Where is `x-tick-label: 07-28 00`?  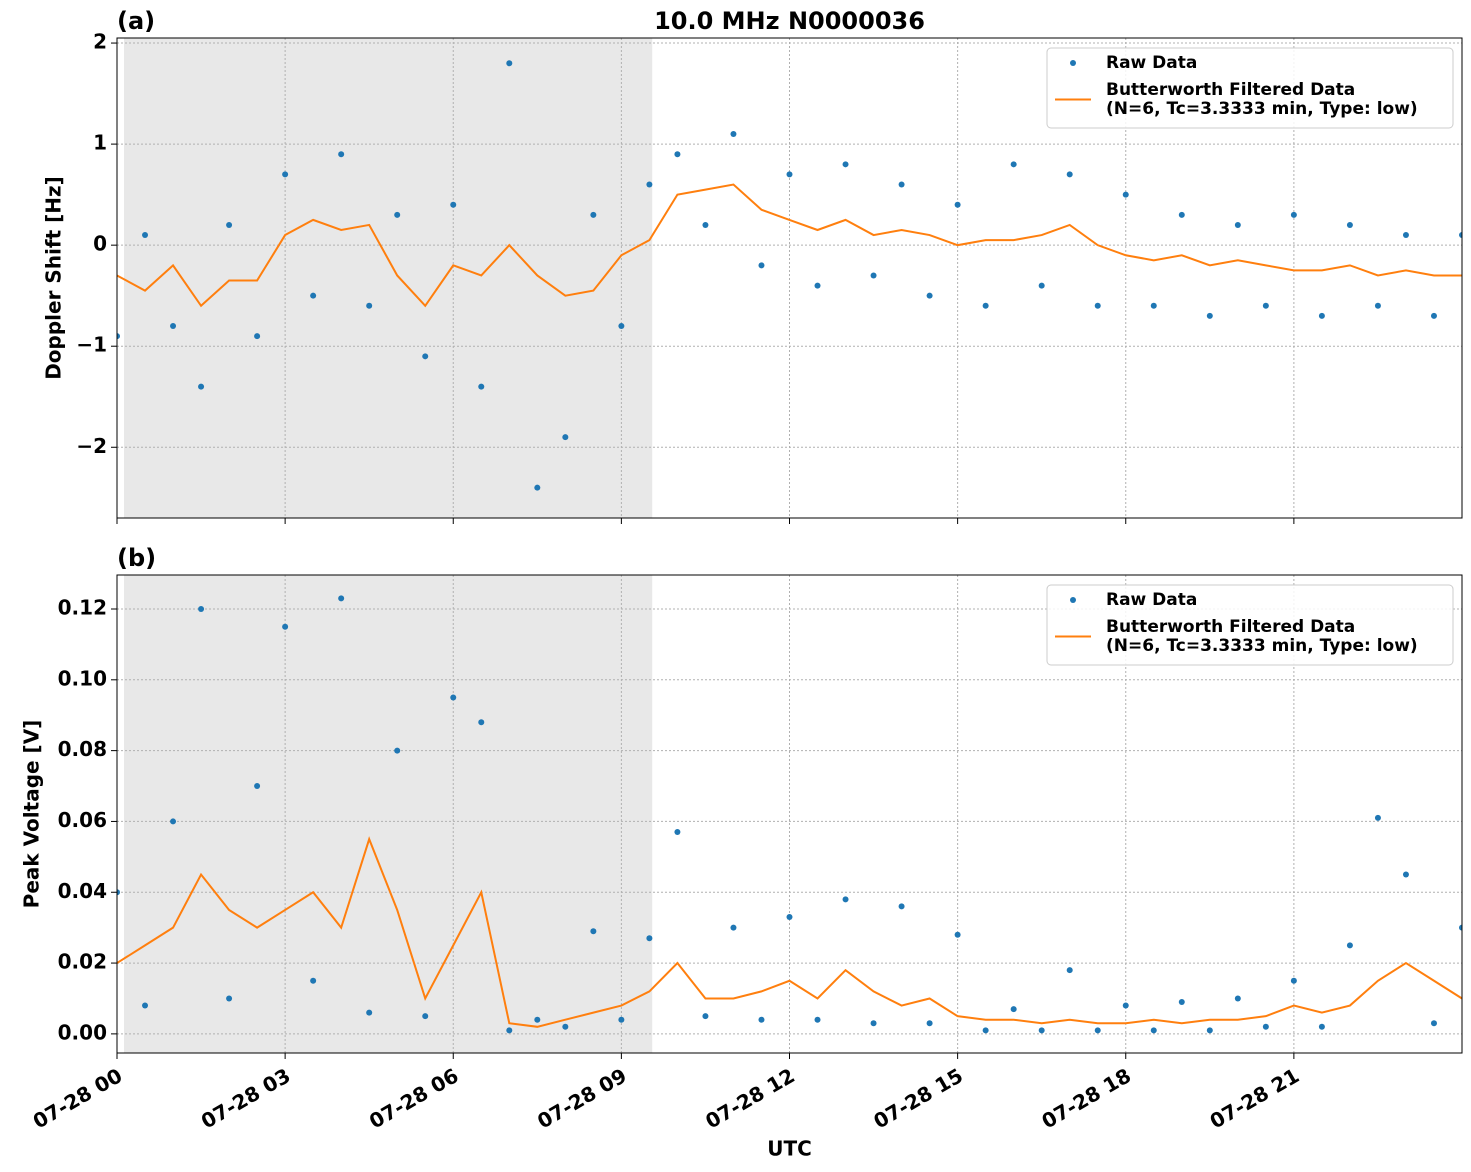
x-tick-label: 07-28 00 is located at coordinates (78, 1098).